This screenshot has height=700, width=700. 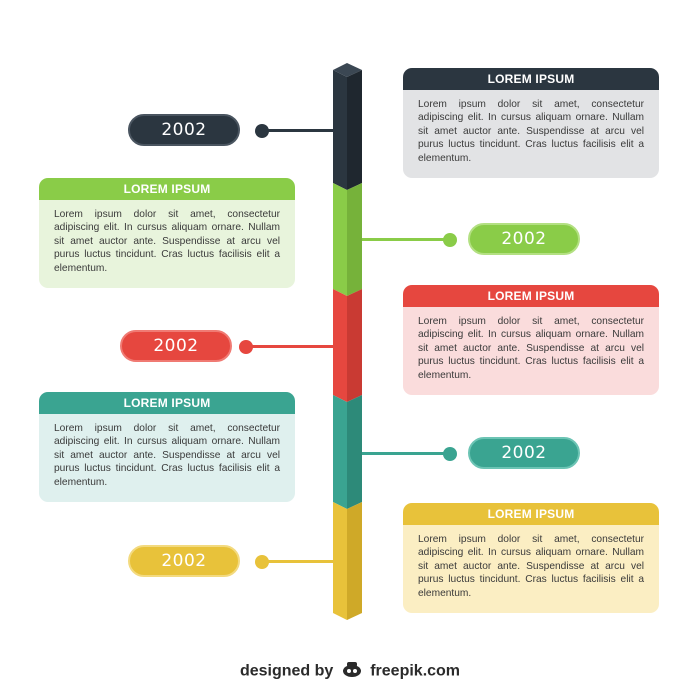 I want to click on pillar-segment-2-left, so click(x=340, y=239).